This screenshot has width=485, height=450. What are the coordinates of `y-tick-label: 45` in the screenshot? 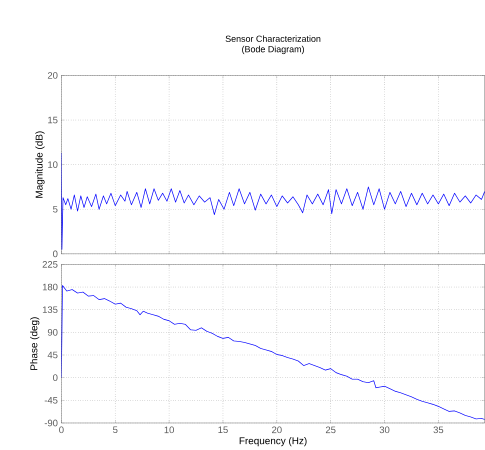 It's located at (53, 355).